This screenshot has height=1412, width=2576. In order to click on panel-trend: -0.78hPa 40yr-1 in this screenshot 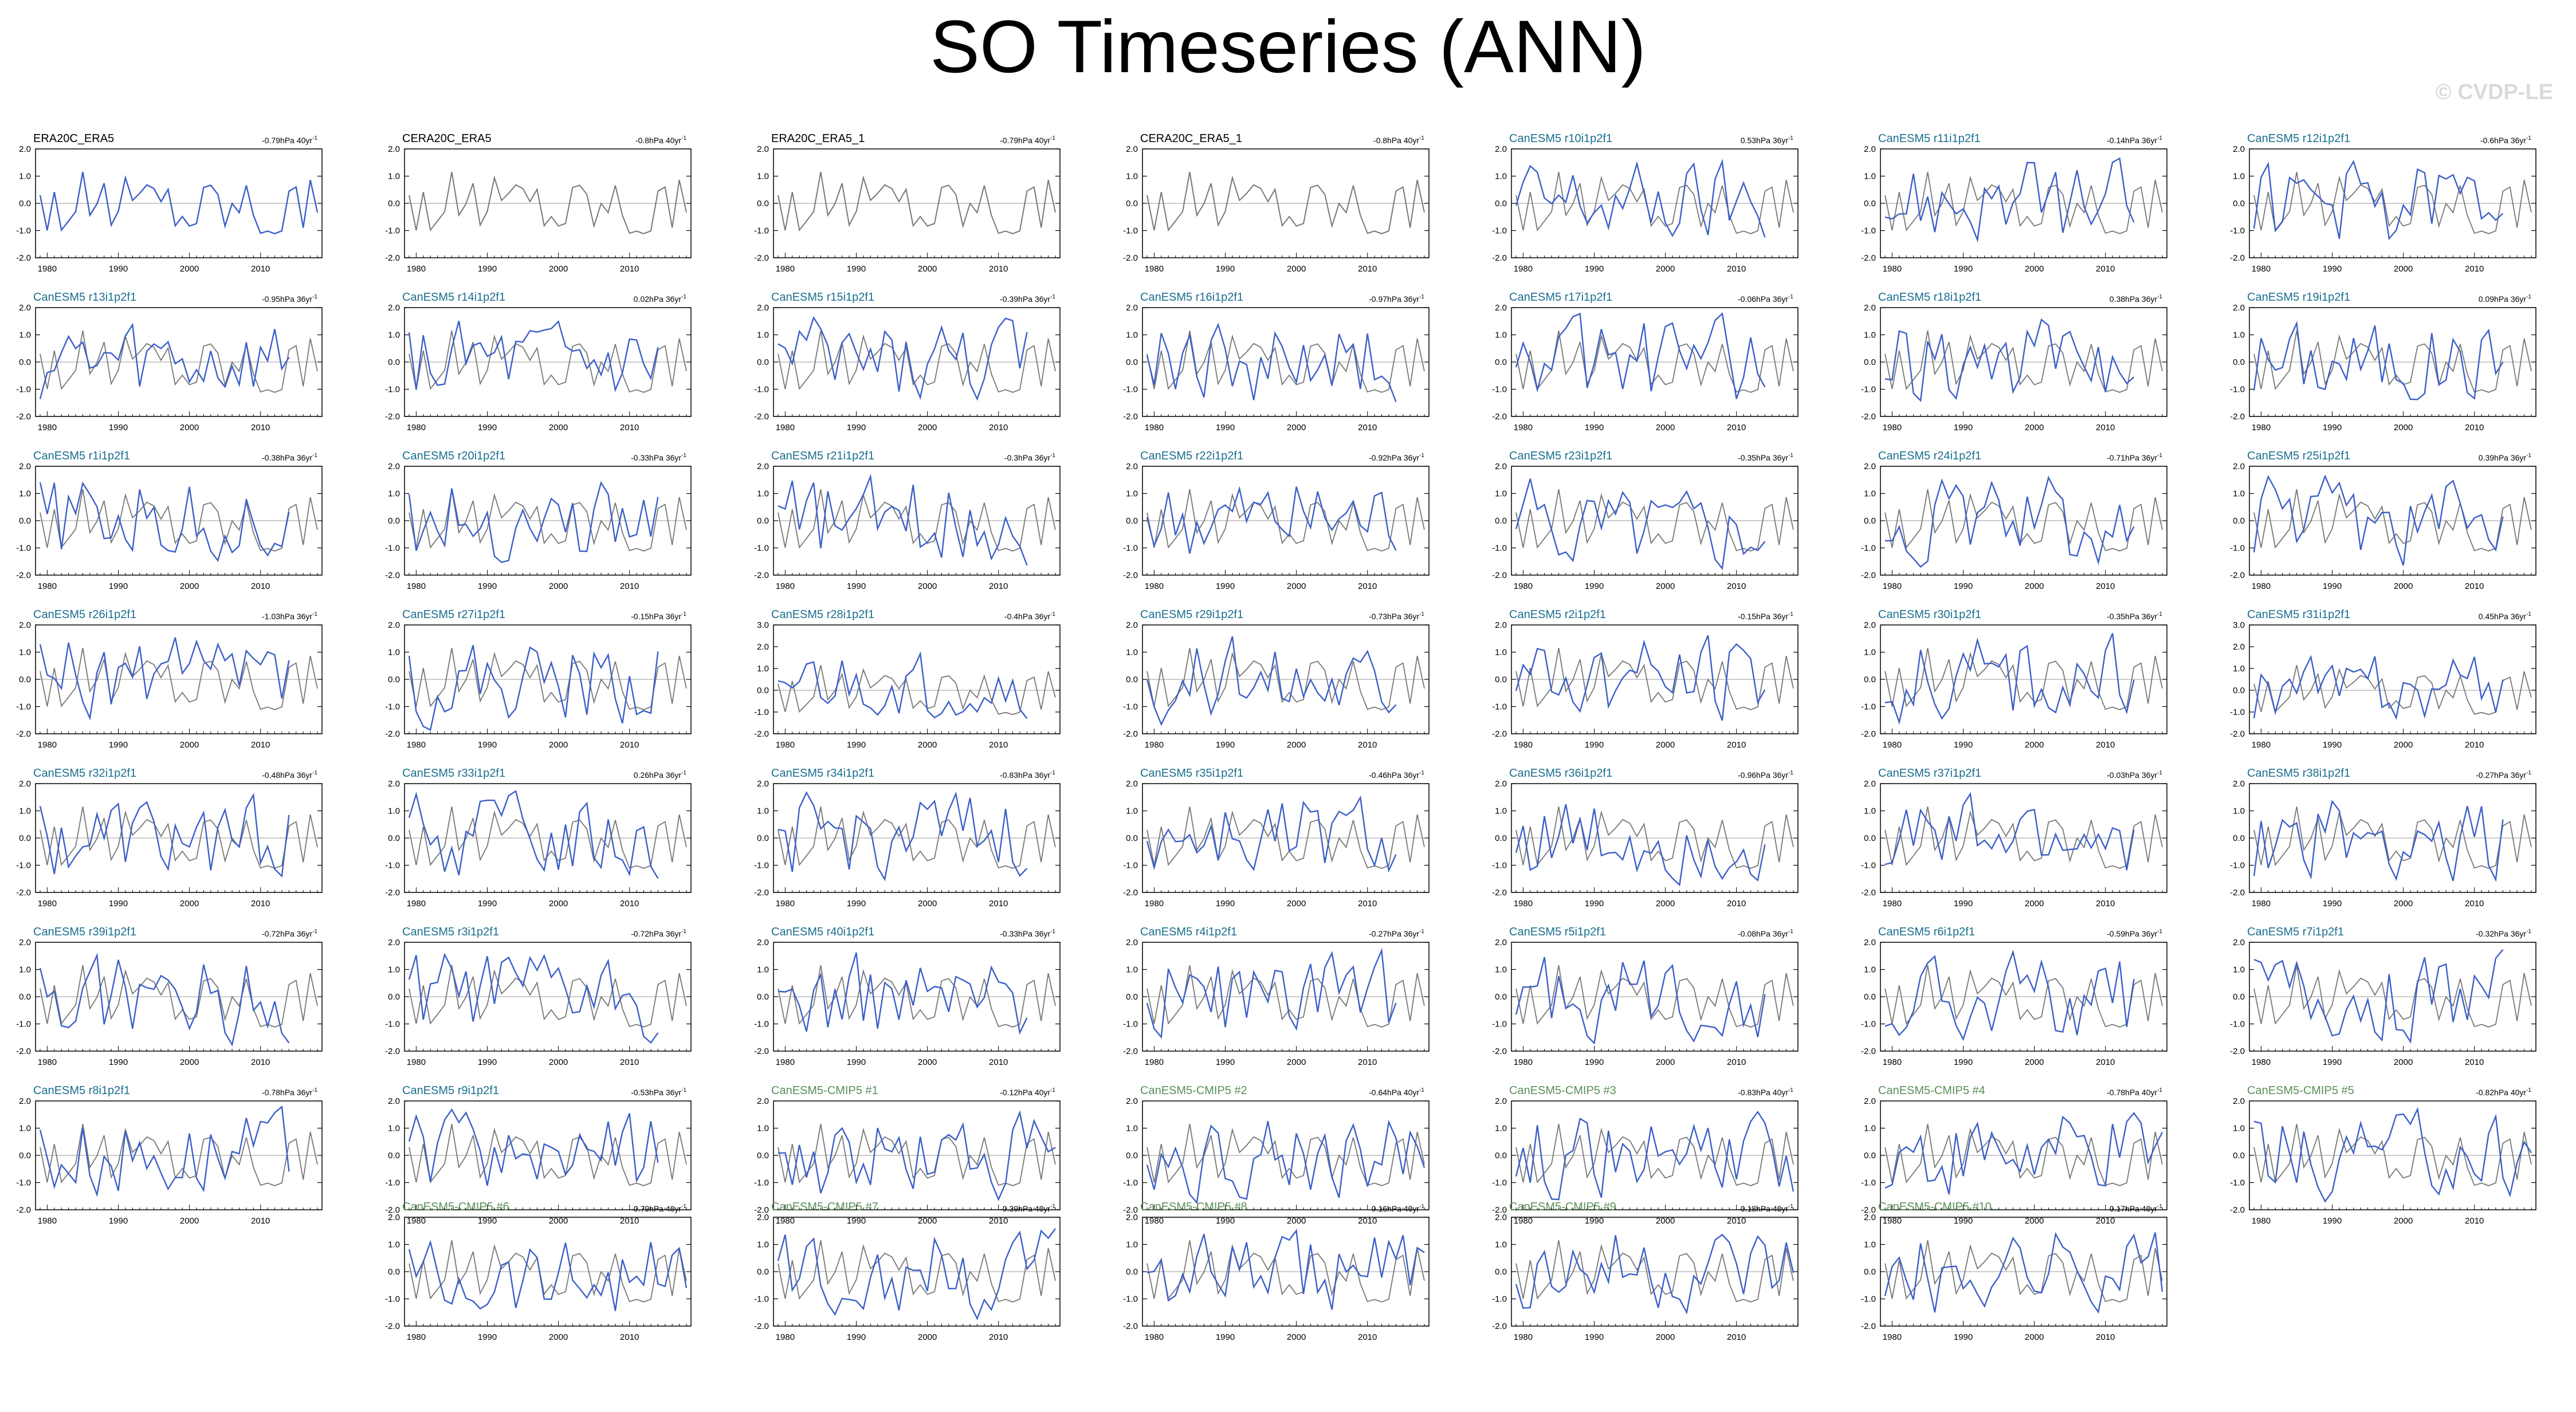, I will do `click(2135, 1092)`.